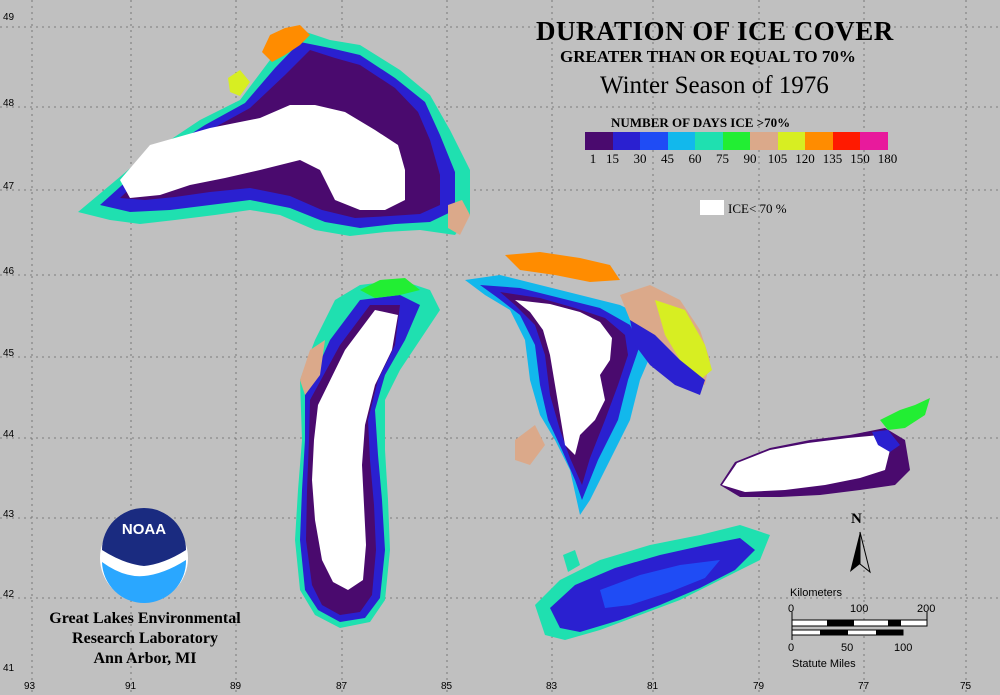 This screenshot has width=1000, height=695. I want to click on mi-tick-0: 0, so click(791, 648).